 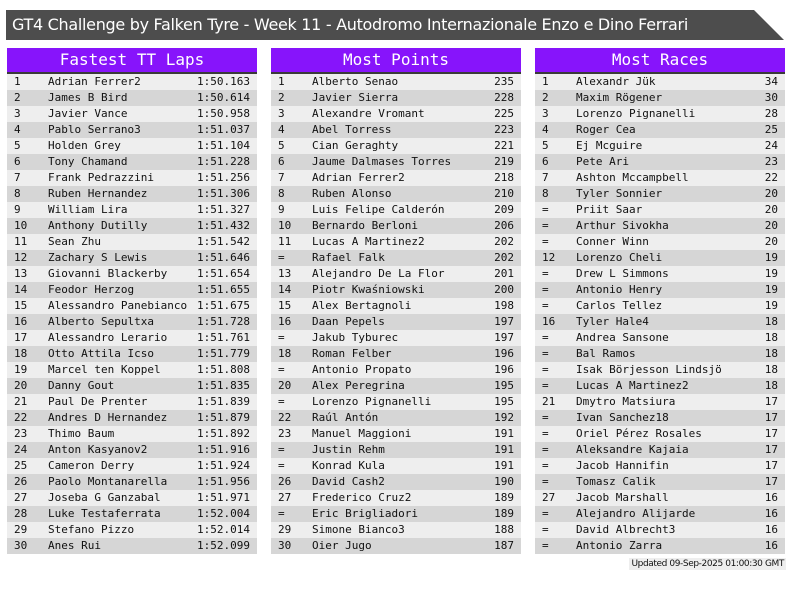 What do you see at coordinates (21, 241) in the screenshot?
I see `position-cell: 11` at bounding box center [21, 241].